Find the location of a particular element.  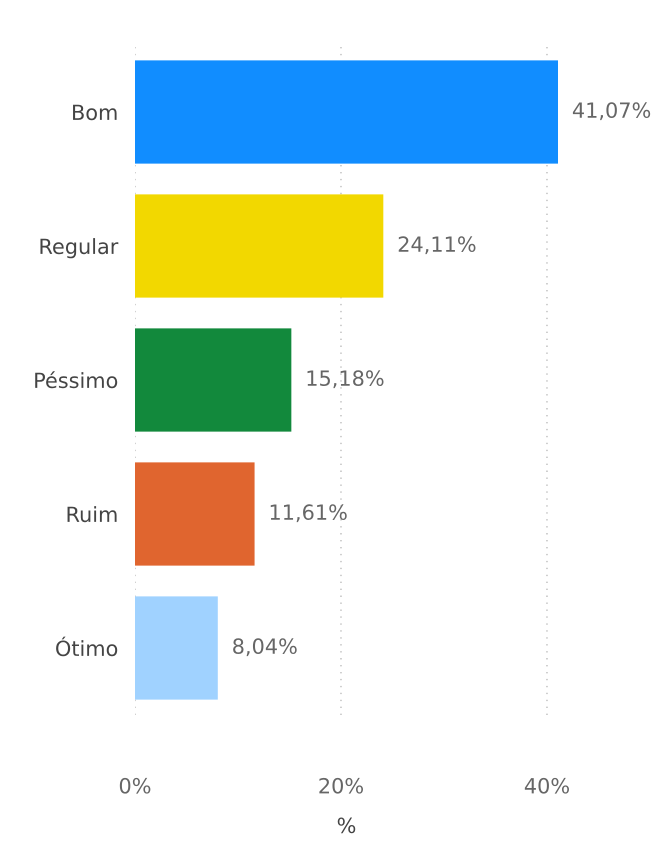

y-tick-label: Bom is located at coordinates (95, 112).